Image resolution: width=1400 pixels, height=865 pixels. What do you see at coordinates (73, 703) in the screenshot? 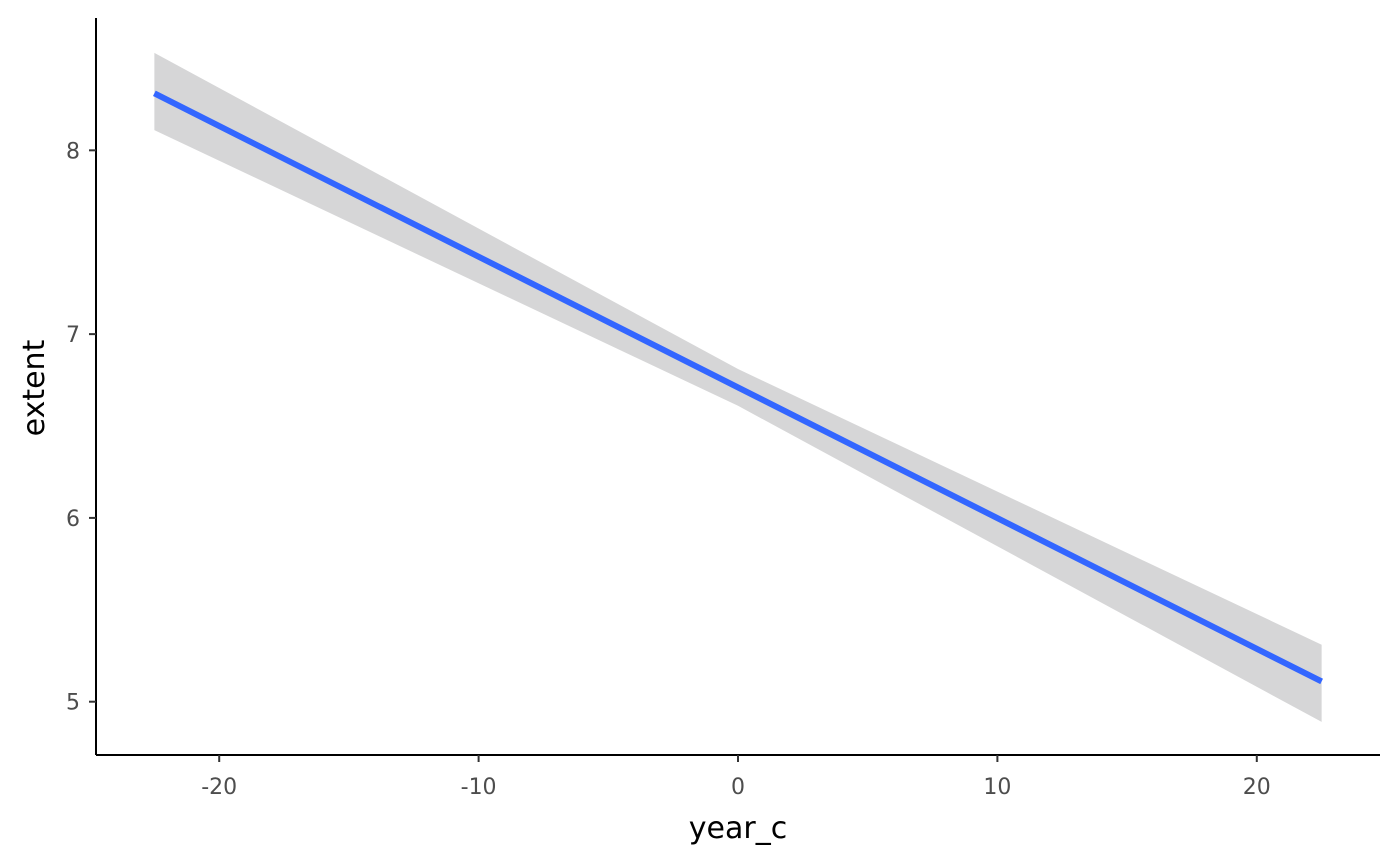
I see `y-tick-label: 5` at bounding box center [73, 703].